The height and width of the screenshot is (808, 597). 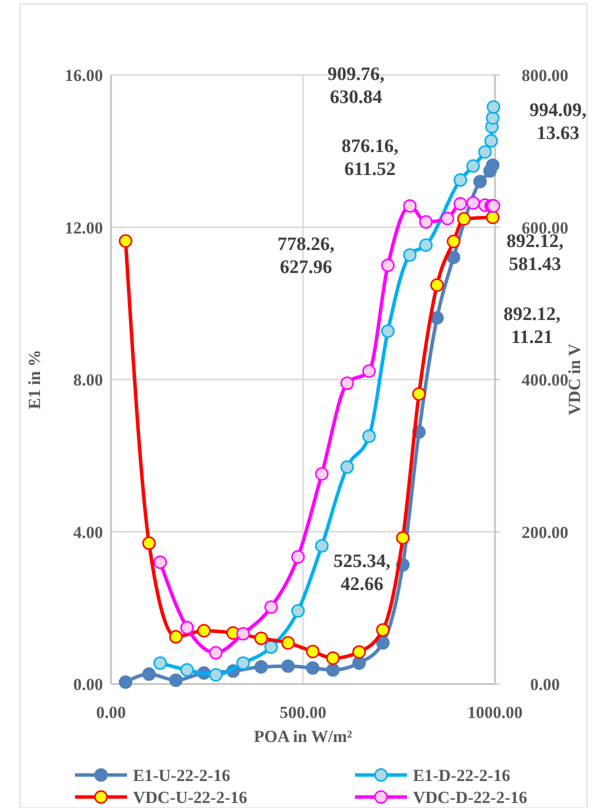 What do you see at coordinates (303, 736) in the screenshot?
I see `x-axis-title: POA in W/m²` at bounding box center [303, 736].